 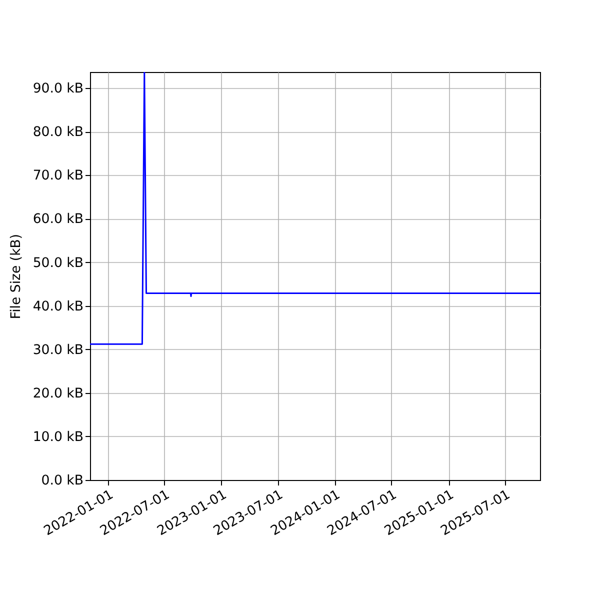 I want to click on y-tick-label: 90.0 kB, so click(x=58, y=89).